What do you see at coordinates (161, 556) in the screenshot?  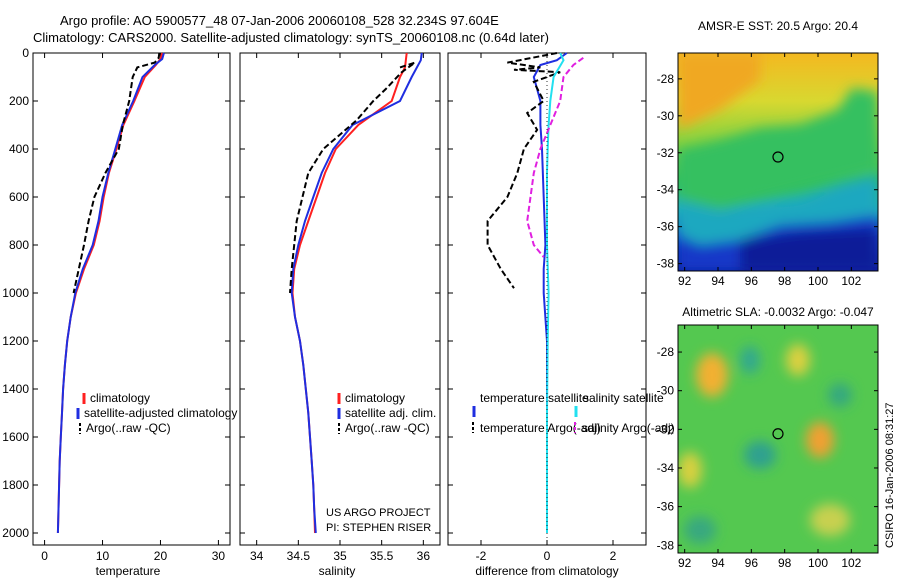 I see `x-tick-label: 20` at bounding box center [161, 556].